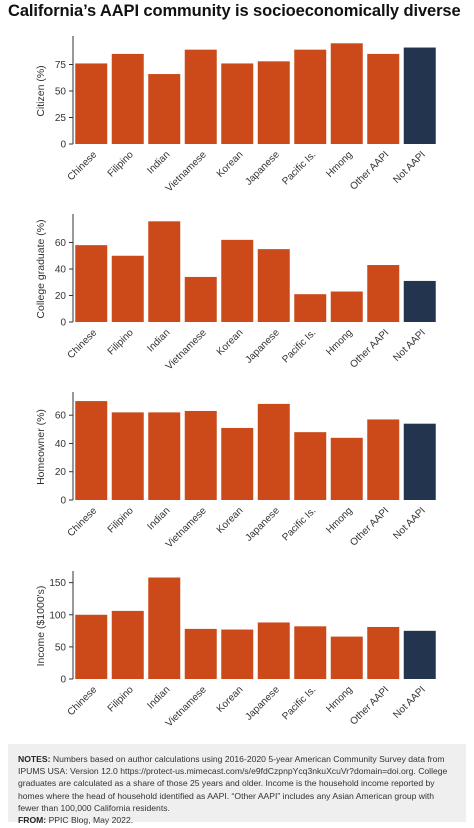 The height and width of the screenshot is (828, 474). I want to click on source-text: PPIC Blog, May 2022., so click(91, 820).